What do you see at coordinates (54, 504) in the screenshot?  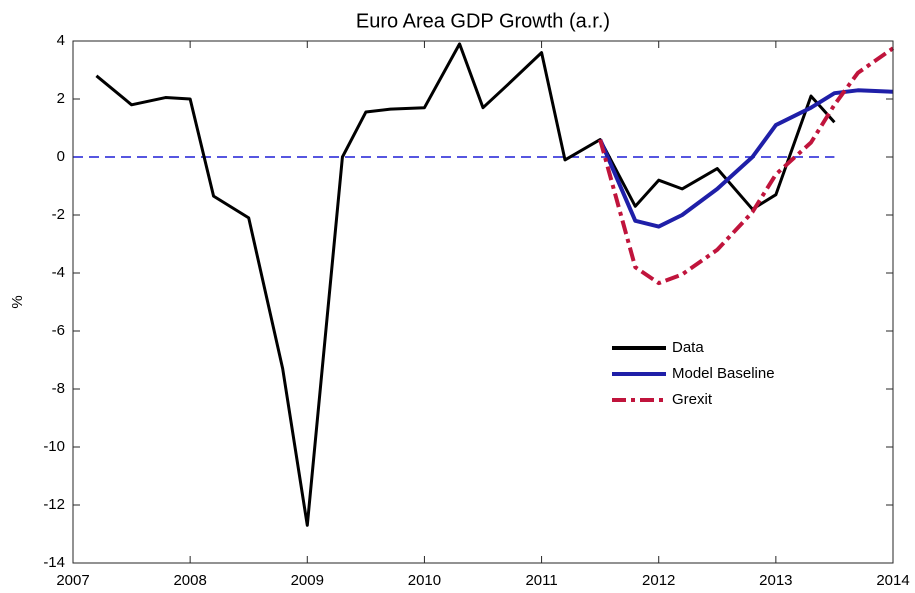 I see `y-tick-label: -12` at bounding box center [54, 504].